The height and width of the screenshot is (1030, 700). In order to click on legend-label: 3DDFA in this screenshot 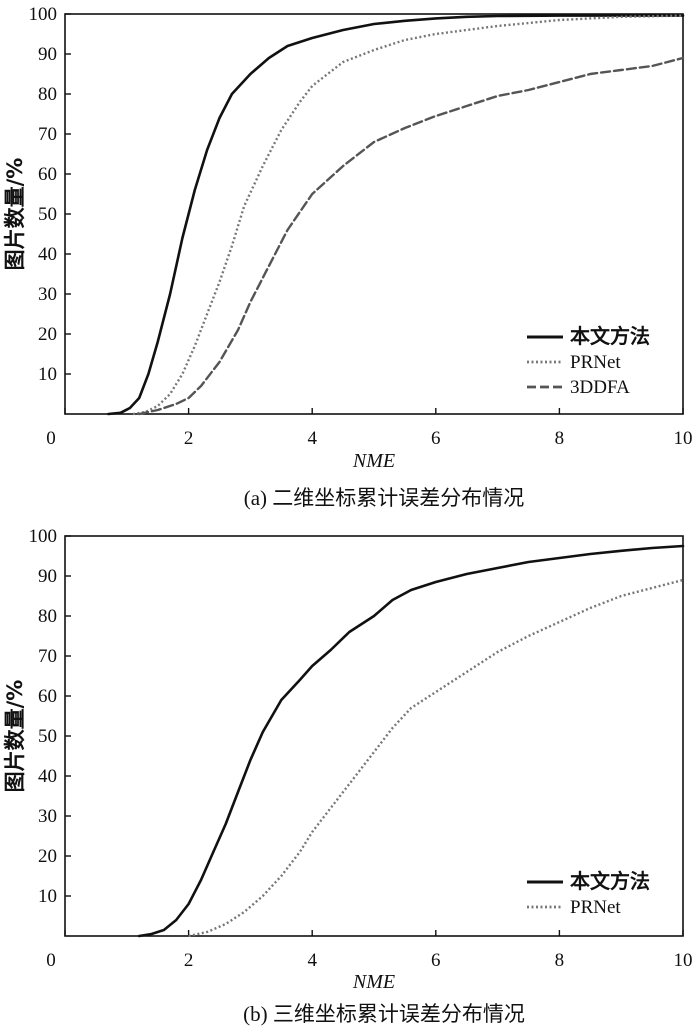, I will do `click(600, 387)`.